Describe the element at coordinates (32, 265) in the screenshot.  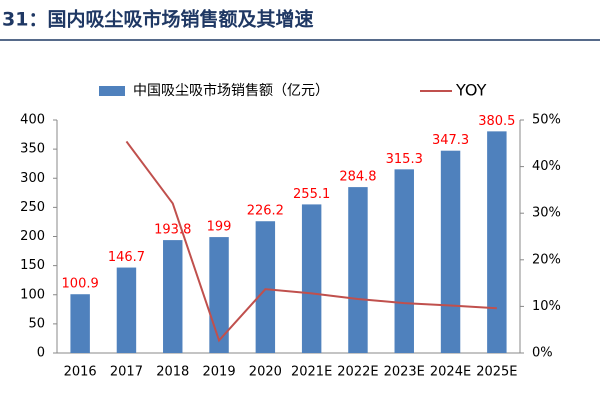
I see `y-tick-label: 150` at that location.